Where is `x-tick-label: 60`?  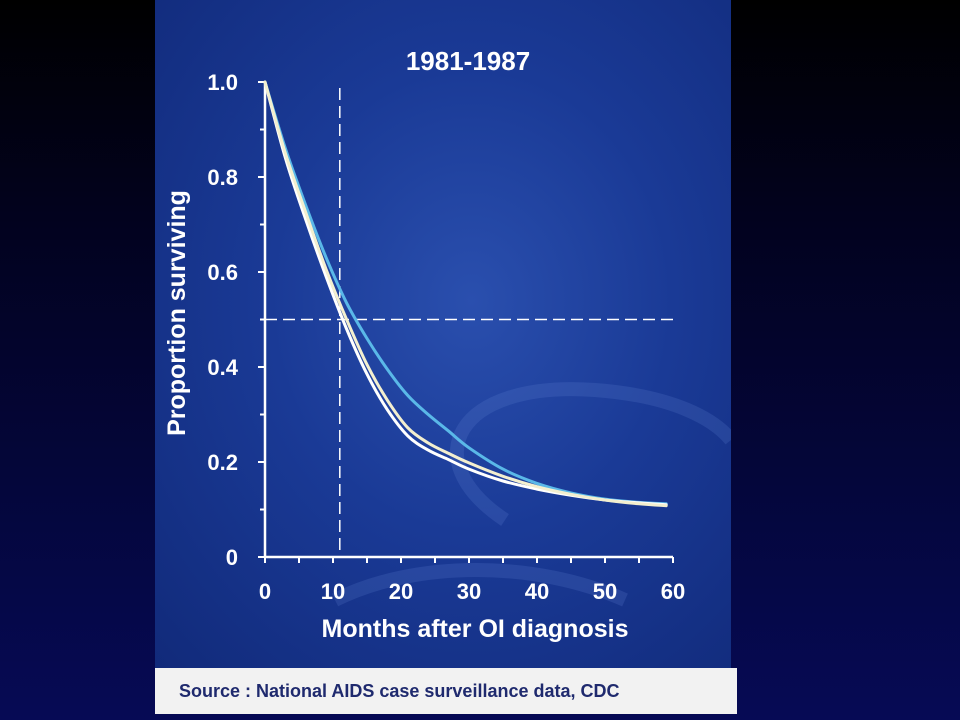 x-tick-label: 60 is located at coordinates (673, 591).